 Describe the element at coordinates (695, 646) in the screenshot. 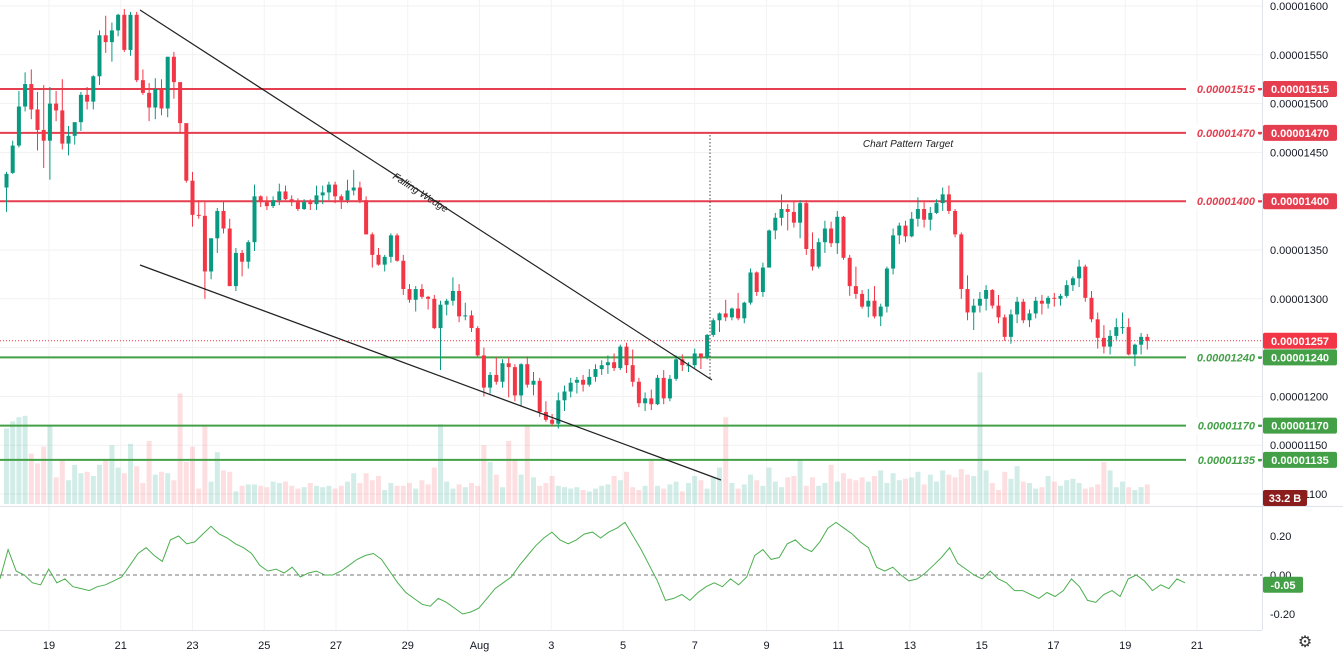

I see `time-tick-label: 7` at that location.